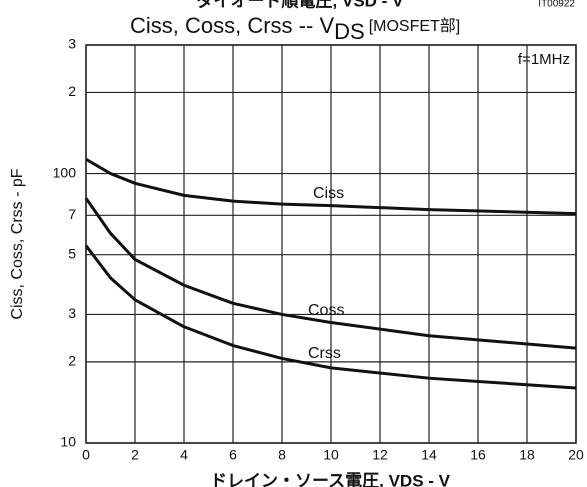 This screenshot has width=587, height=487. Describe the element at coordinates (68, 442) in the screenshot. I see `y-tick-label: 10` at that location.